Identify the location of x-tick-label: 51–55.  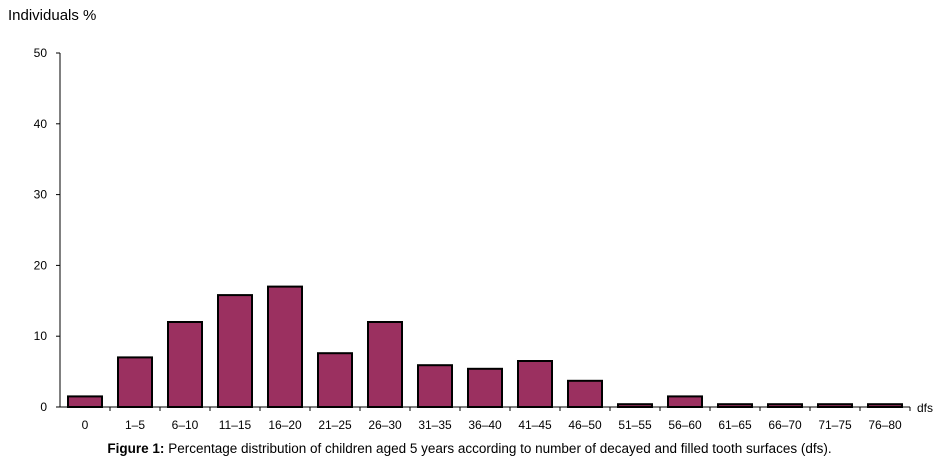
(635, 425).